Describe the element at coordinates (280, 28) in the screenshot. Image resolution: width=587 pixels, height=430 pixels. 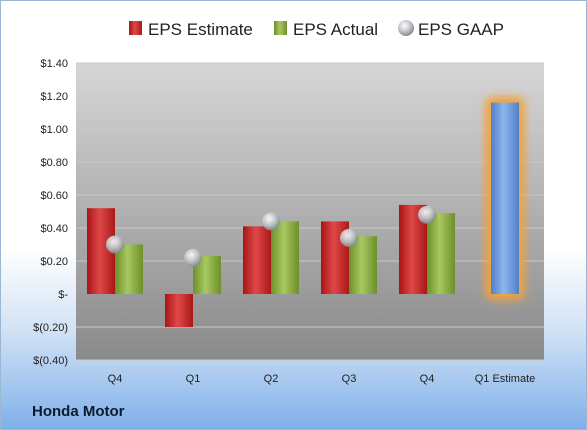
I see `legend-swatch-eps-actual` at that location.